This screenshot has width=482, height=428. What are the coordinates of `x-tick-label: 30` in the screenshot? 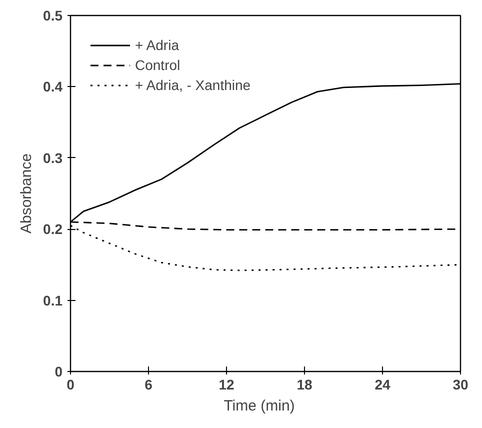 It's located at (460, 384).